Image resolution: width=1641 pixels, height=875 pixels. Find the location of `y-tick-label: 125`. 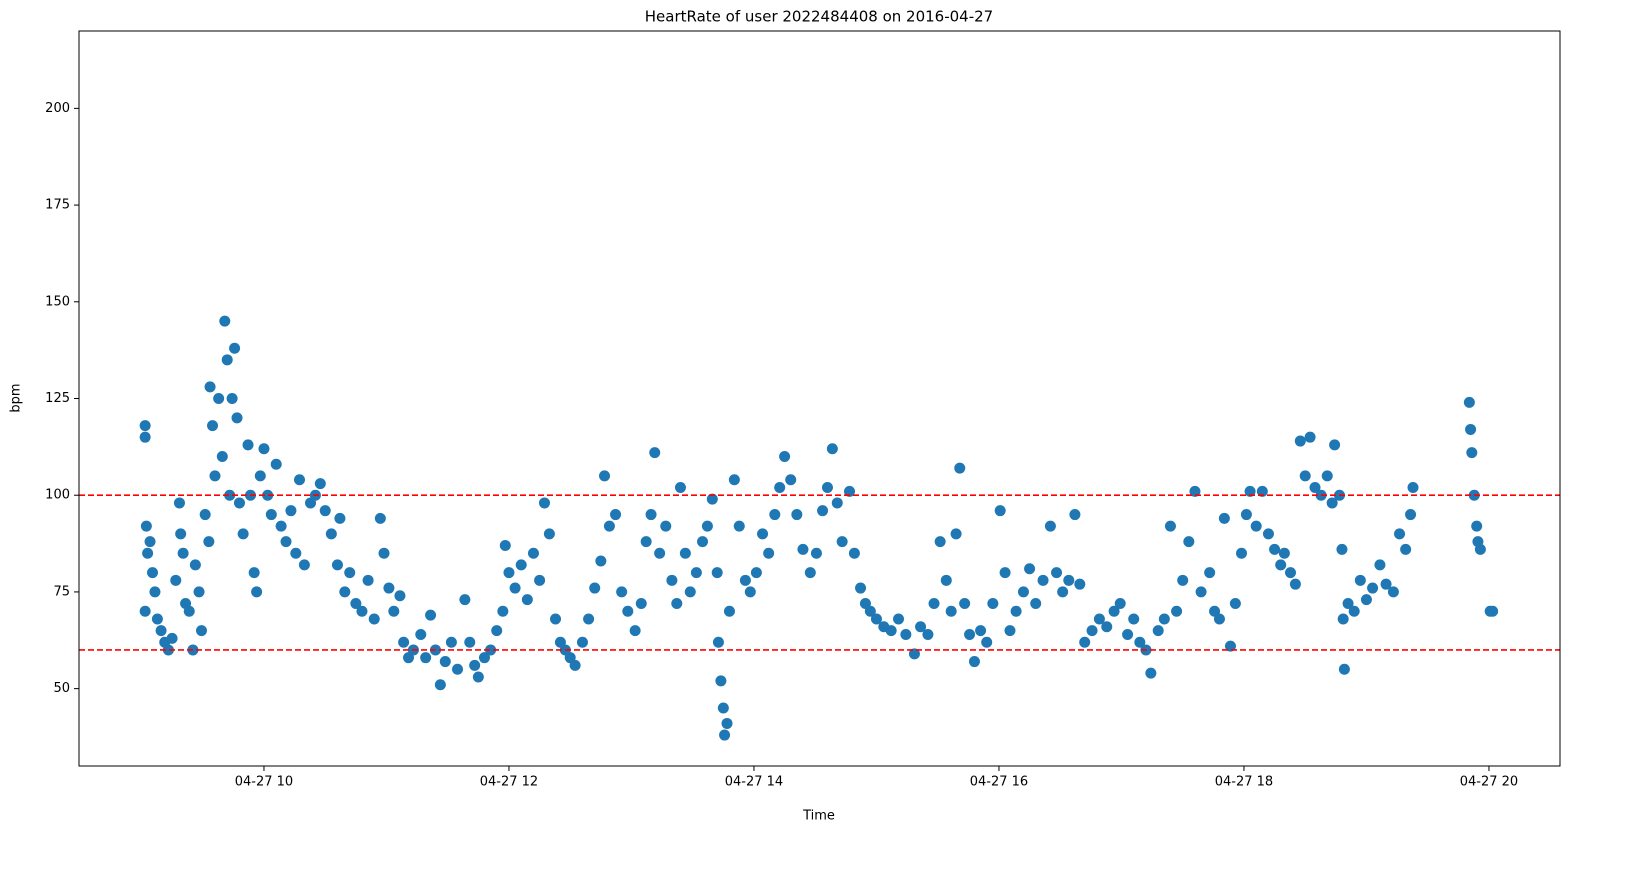

y-tick-label: 125 is located at coordinates (57, 398).